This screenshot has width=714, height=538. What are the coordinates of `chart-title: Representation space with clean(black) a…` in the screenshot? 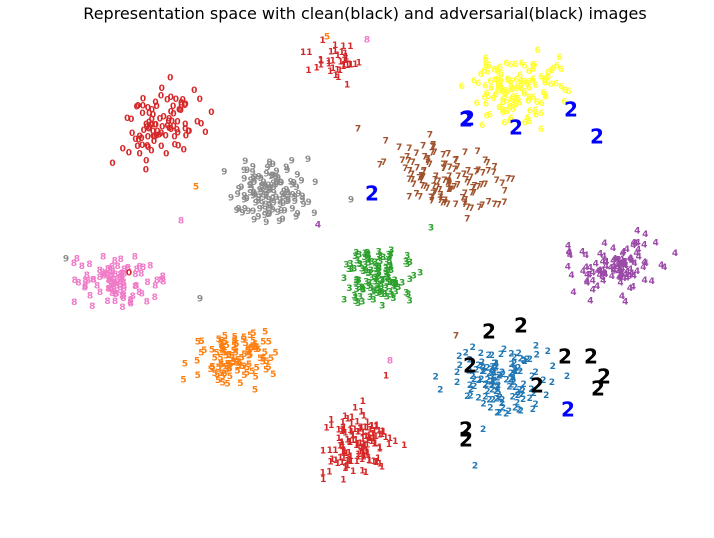 It's located at (365, 13).